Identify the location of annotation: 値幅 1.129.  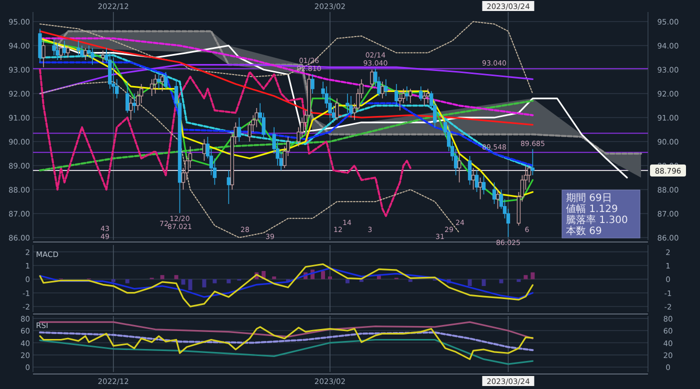
(592, 209).